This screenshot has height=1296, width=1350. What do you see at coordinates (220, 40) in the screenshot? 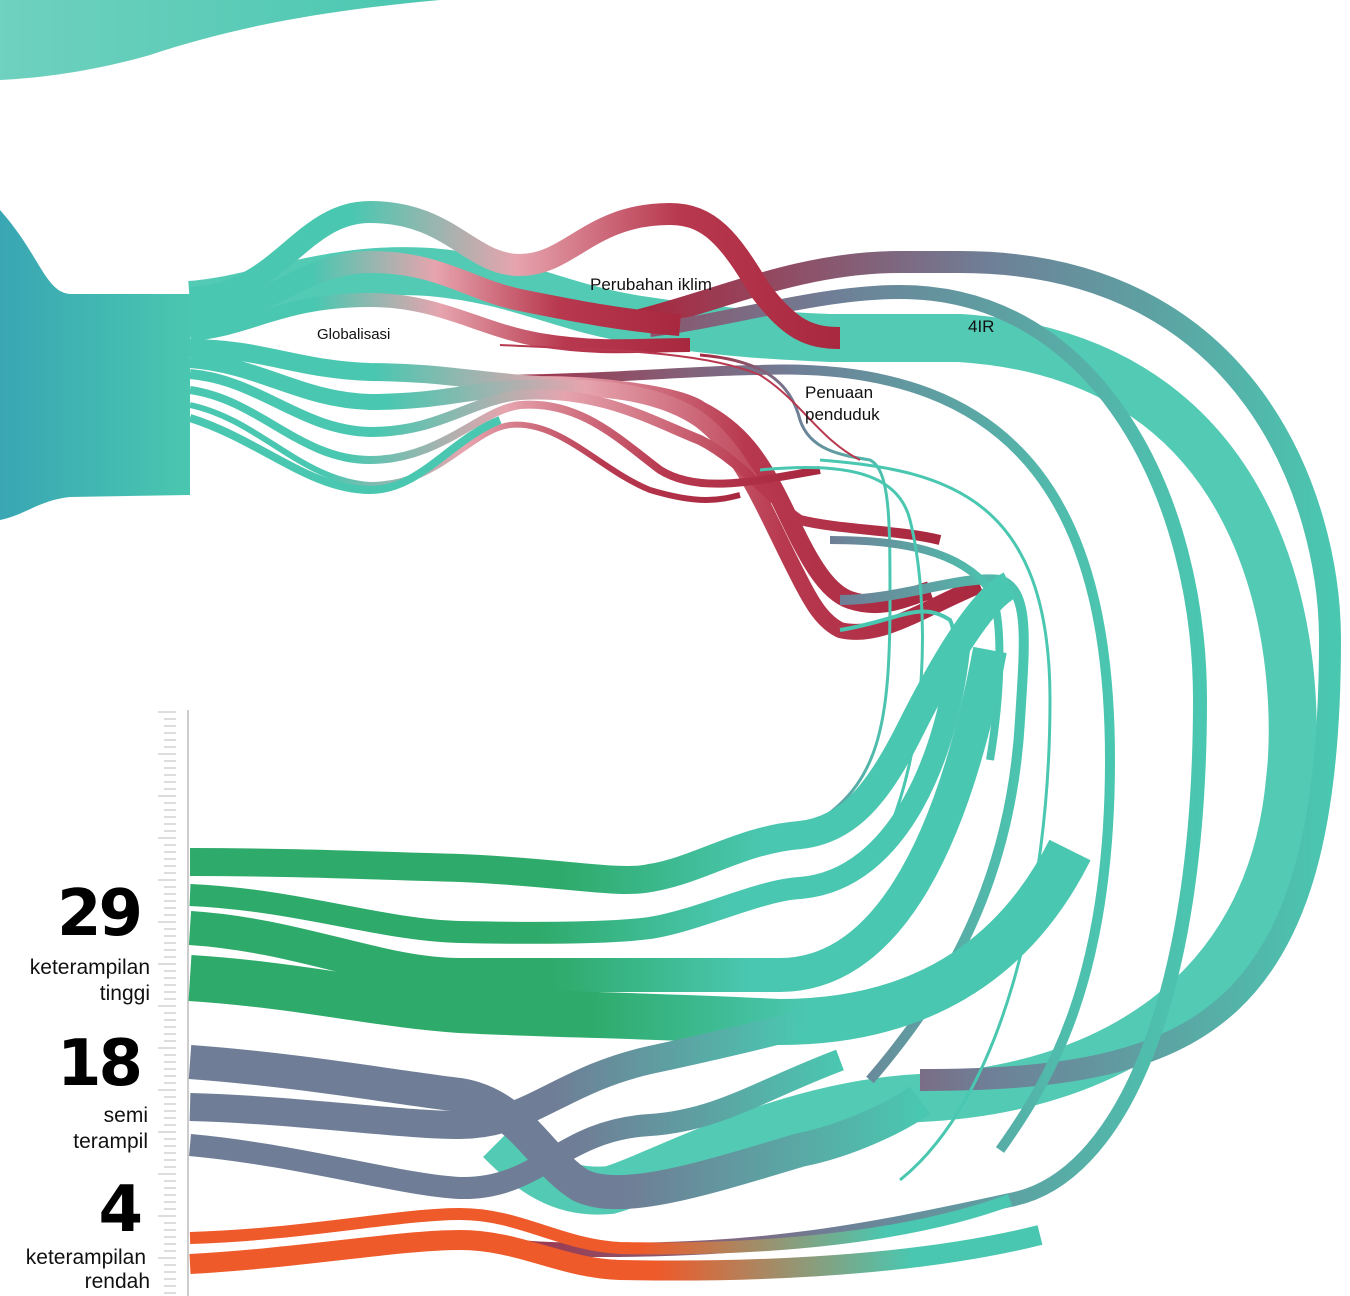
I see `top-decorative-blob` at bounding box center [220, 40].